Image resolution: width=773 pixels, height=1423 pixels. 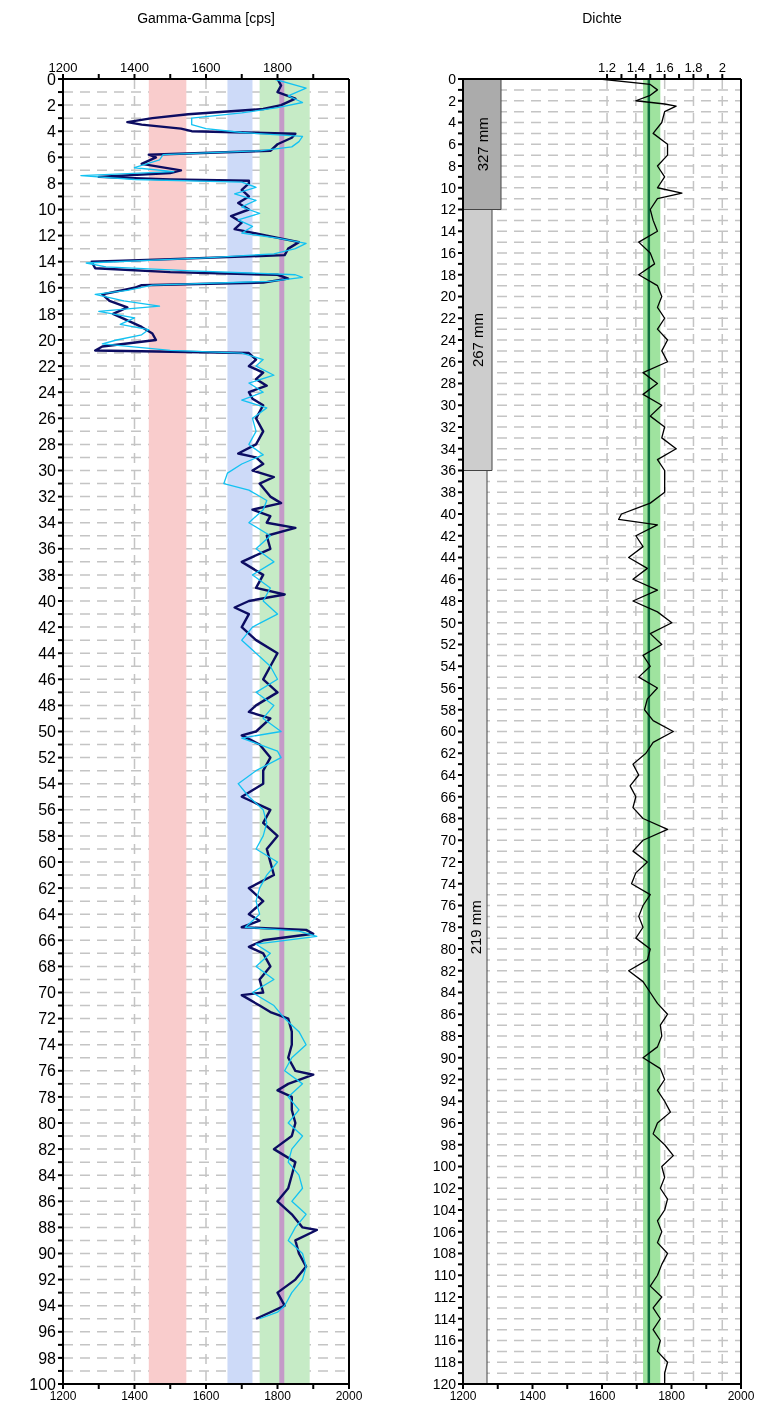 What do you see at coordinates (448, 774) in the screenshot?
I see `y-tick-label: 64` at bounding box center [448, 774].